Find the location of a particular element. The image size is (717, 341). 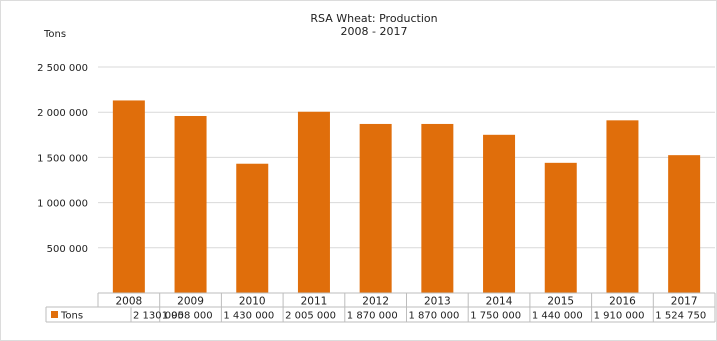

chart-title: RSA Wheat: Production is located at coordinates (373, 18).